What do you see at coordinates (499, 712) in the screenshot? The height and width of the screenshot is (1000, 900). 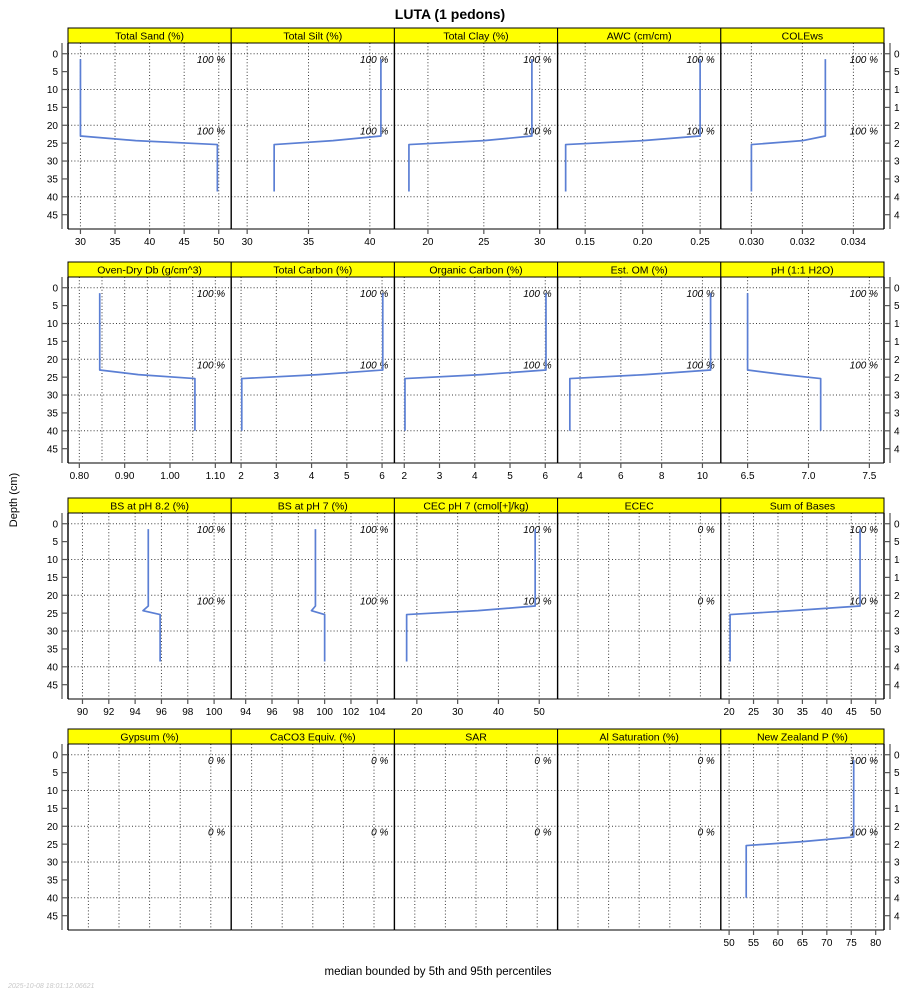 I see `x-tick-label: 40` at bounding box center [499, 712].